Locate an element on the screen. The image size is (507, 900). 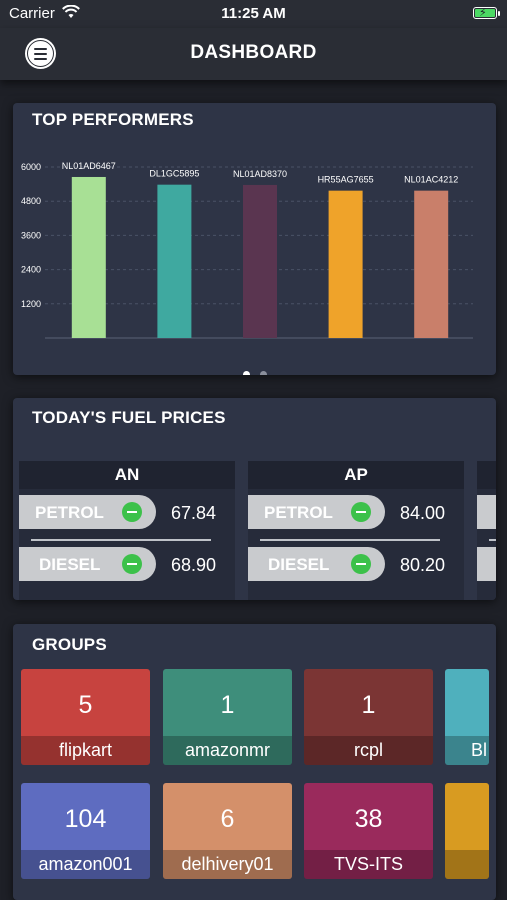
petrol-price: 67.84 is located at coordinates (194, 513).